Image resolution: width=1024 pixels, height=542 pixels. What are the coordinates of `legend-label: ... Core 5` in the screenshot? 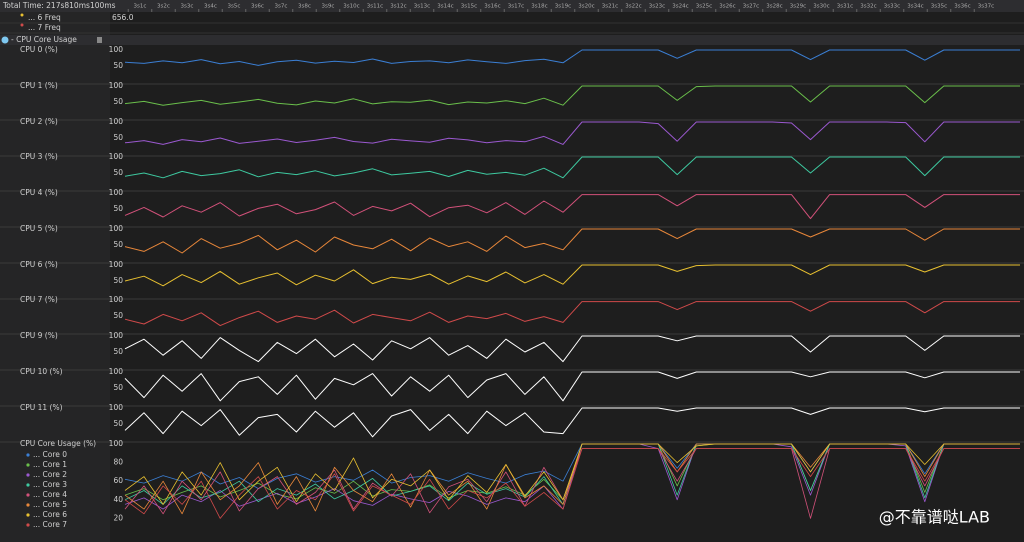 It's located at (50, 504).